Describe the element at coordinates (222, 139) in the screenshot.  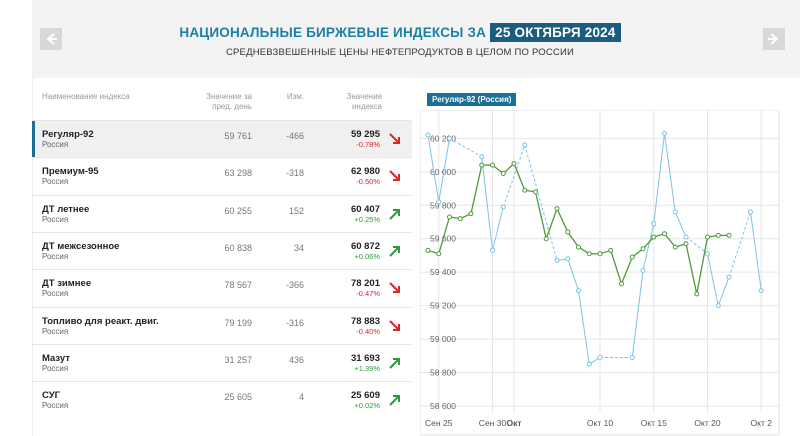
I see `table-row: Регуляр-92 Россия 59 761 -466 59 295 -0.78%` at that location.